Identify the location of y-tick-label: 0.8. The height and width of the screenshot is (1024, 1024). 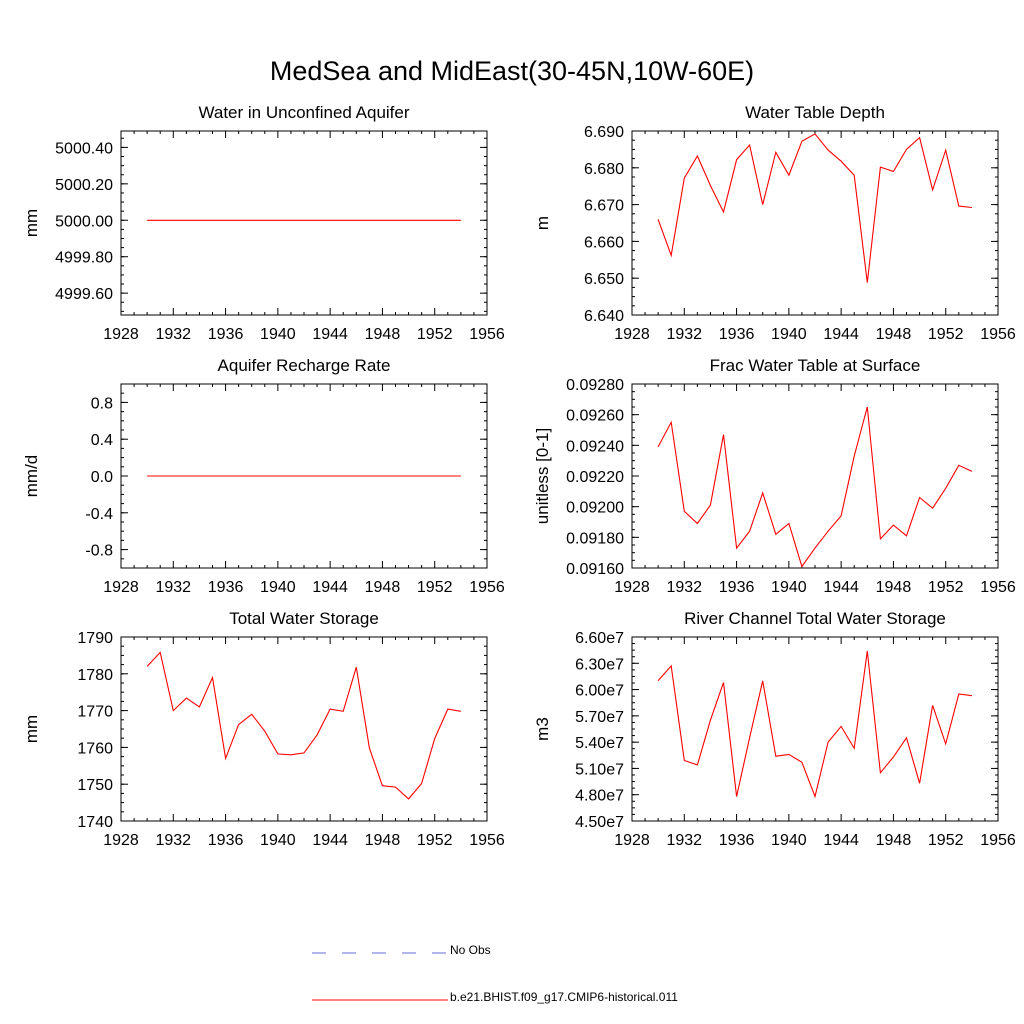
(102, 403).